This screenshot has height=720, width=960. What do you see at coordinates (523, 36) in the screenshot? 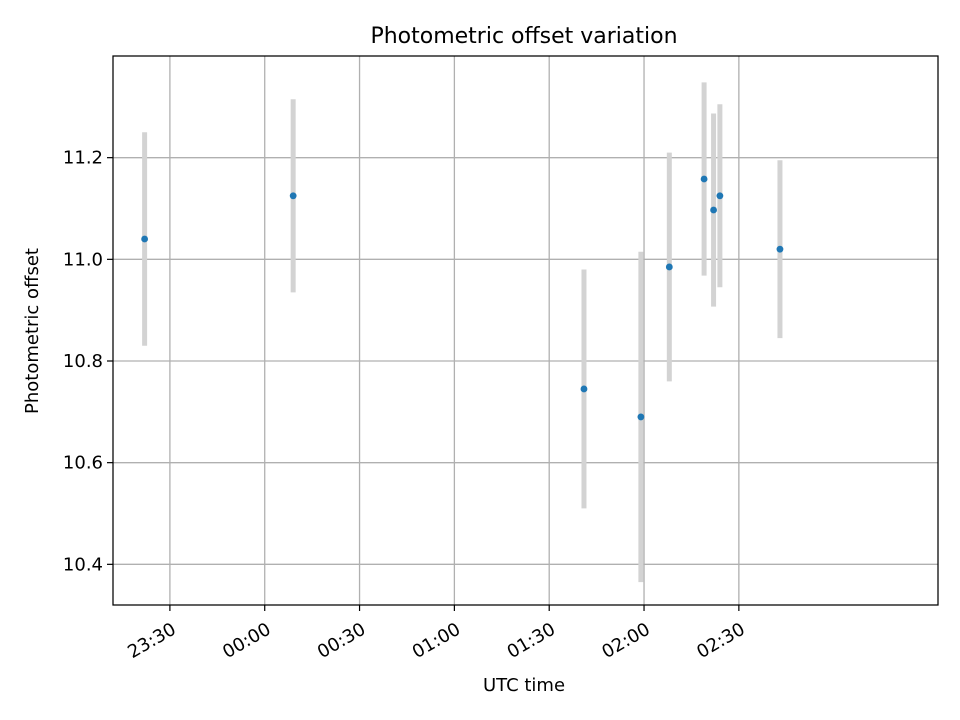
I see `chart-title: Photometric offset variation` at bounding box center [523, 36].